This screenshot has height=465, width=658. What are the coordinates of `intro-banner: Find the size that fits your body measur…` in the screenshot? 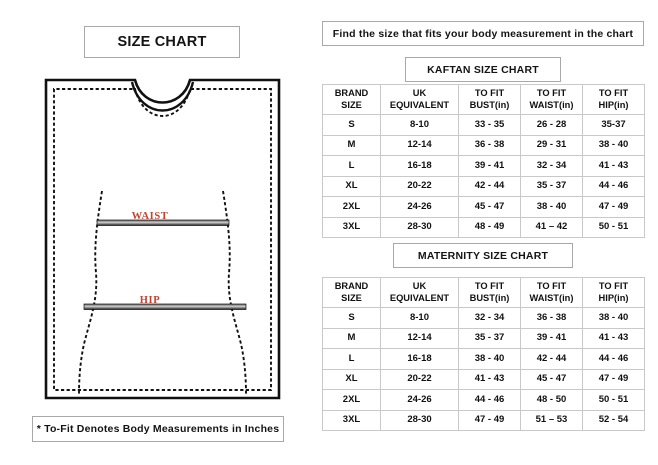 It's located at (483, 33).